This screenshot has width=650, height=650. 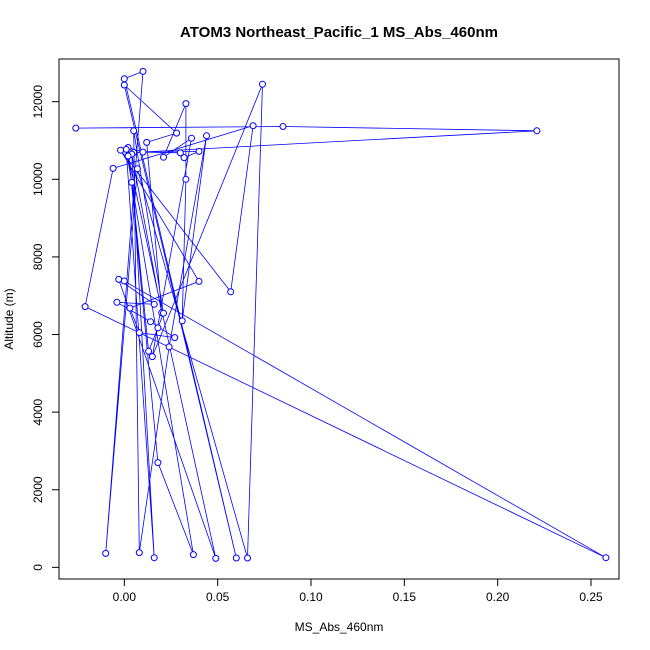 What do you see at coordinates (38, 567) in the screenshot?
I see `y-tick-label: 0` at bounding box center [38, 567].